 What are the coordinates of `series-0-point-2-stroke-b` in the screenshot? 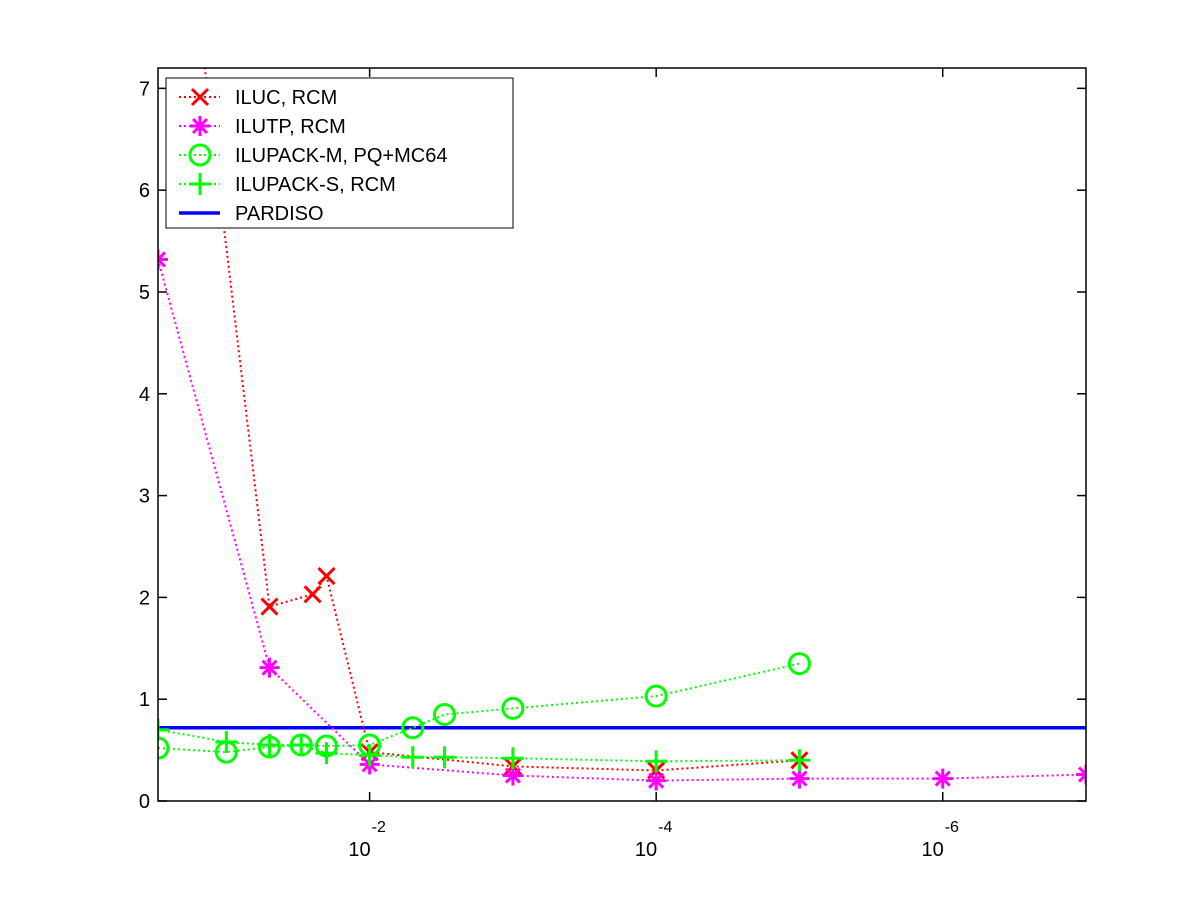 It's located at (312, 594).